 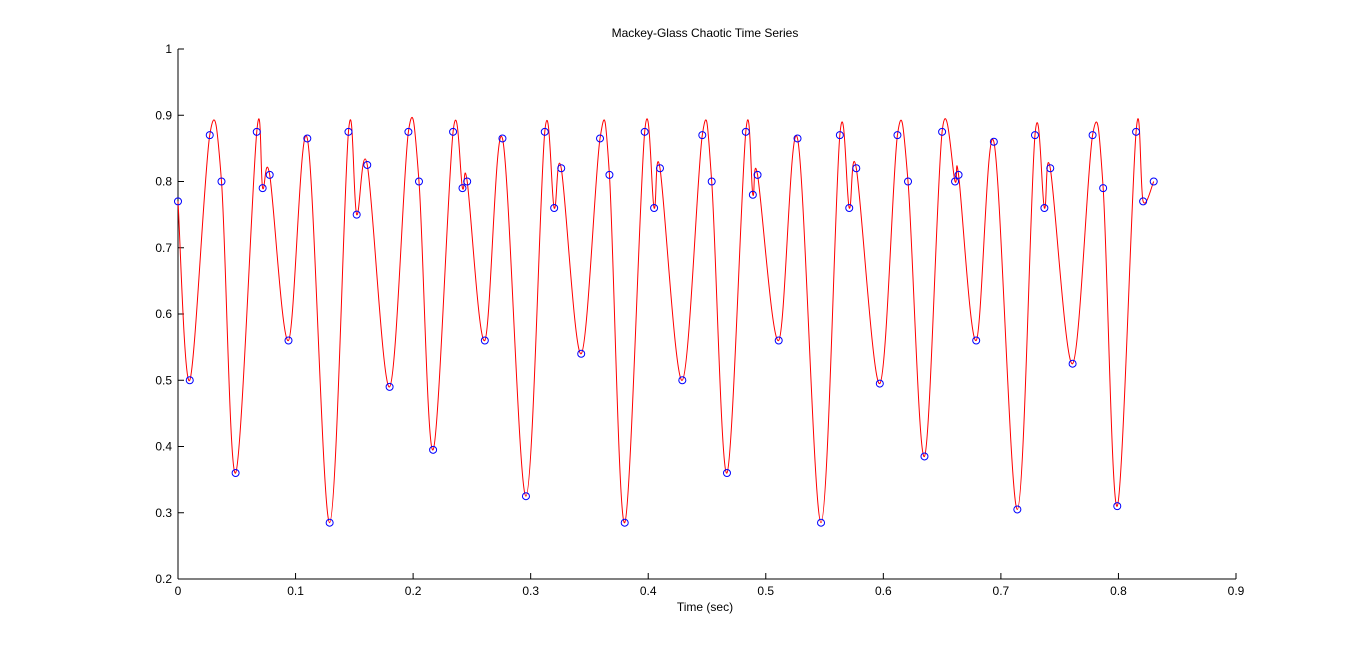 What do you see at coordinates (168, 49) in the screenshot?
I see `y-tick-label: 1` at bounding box center [168, 49].